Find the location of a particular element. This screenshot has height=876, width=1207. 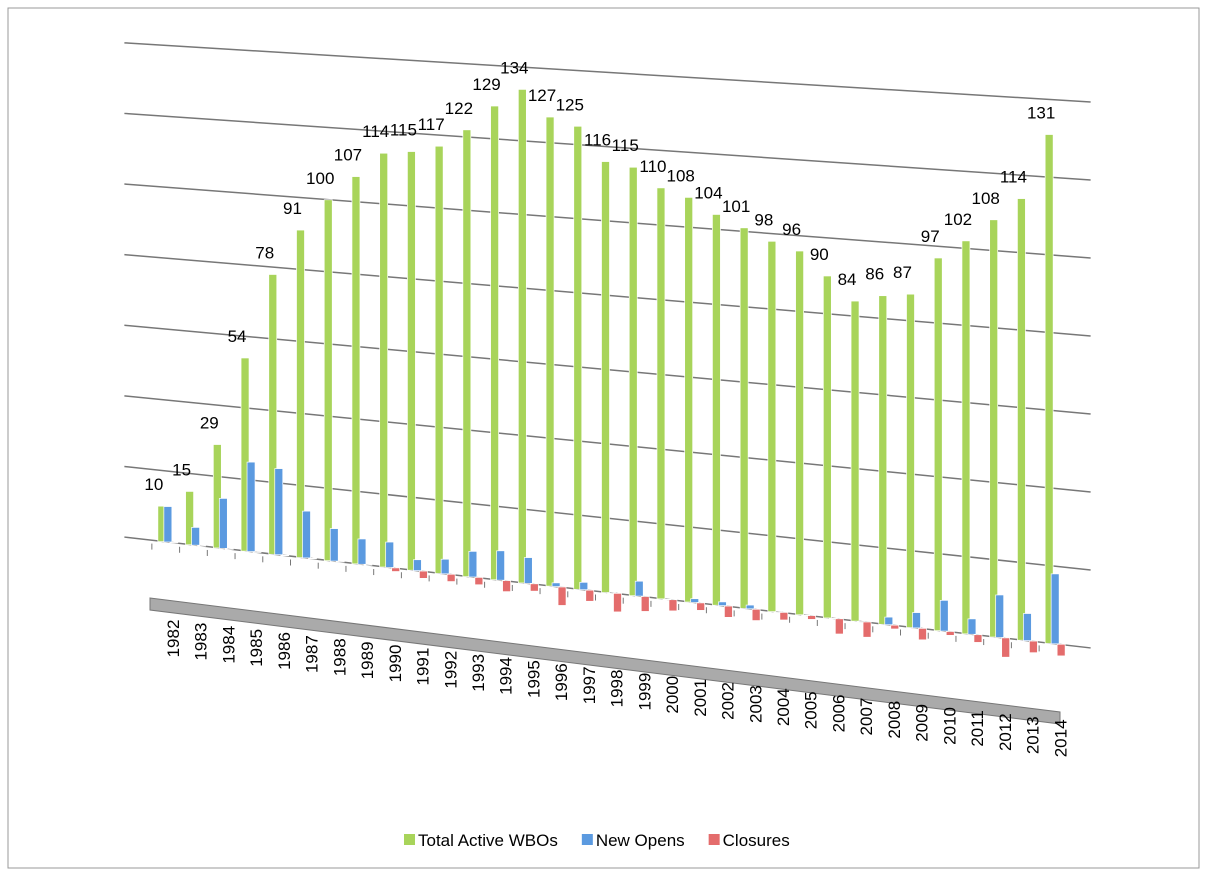

x-tick-label: 1996 is located at coordinates (561, 682).